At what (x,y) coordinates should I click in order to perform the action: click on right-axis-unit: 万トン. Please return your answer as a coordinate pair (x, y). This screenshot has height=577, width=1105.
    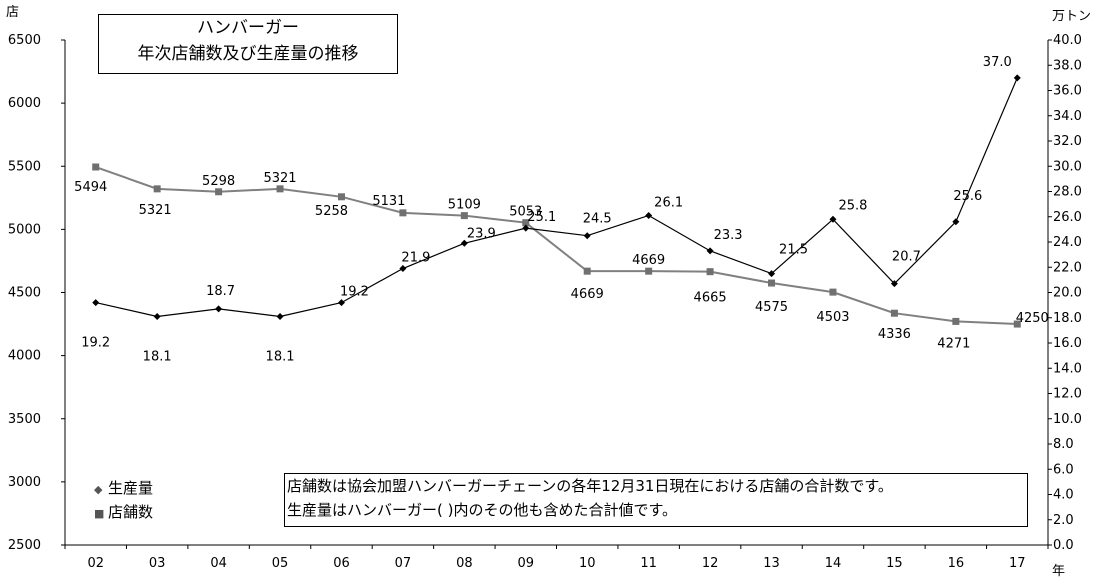
    Looking at the image, I should click on (1071, 16).